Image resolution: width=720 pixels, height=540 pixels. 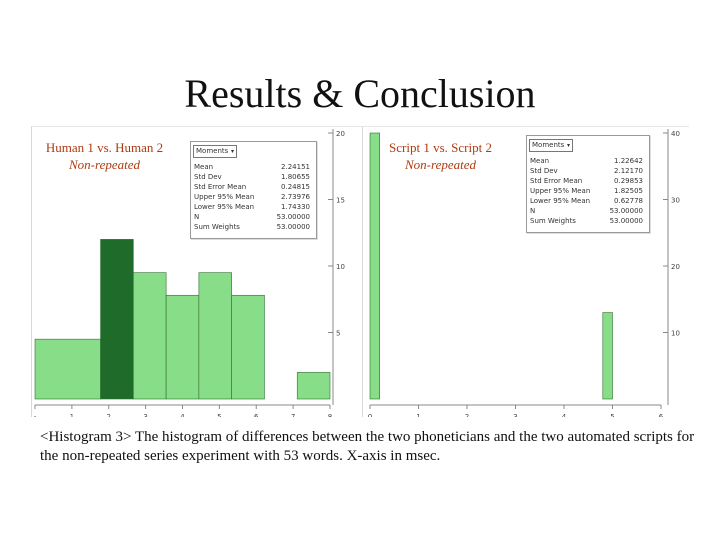 I want to click on moments-stat-value: 1.74330, so click(x=295, y=207).